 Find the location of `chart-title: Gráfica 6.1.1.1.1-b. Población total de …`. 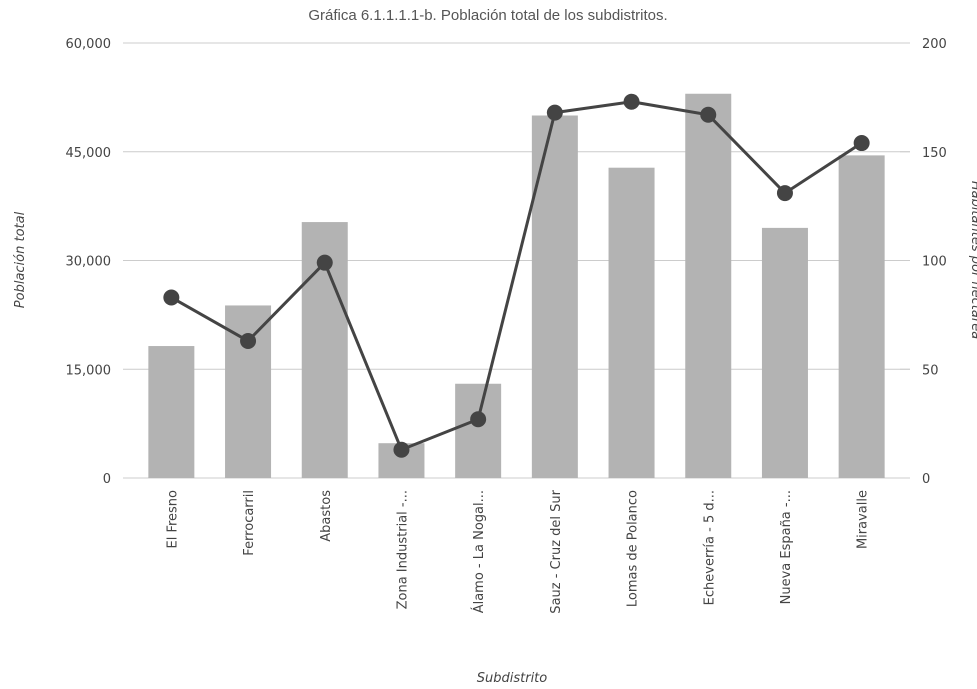

chart-title: Gráfica 6.1.1.1.1-b. Población total de … is located at coordinates (487, 15).